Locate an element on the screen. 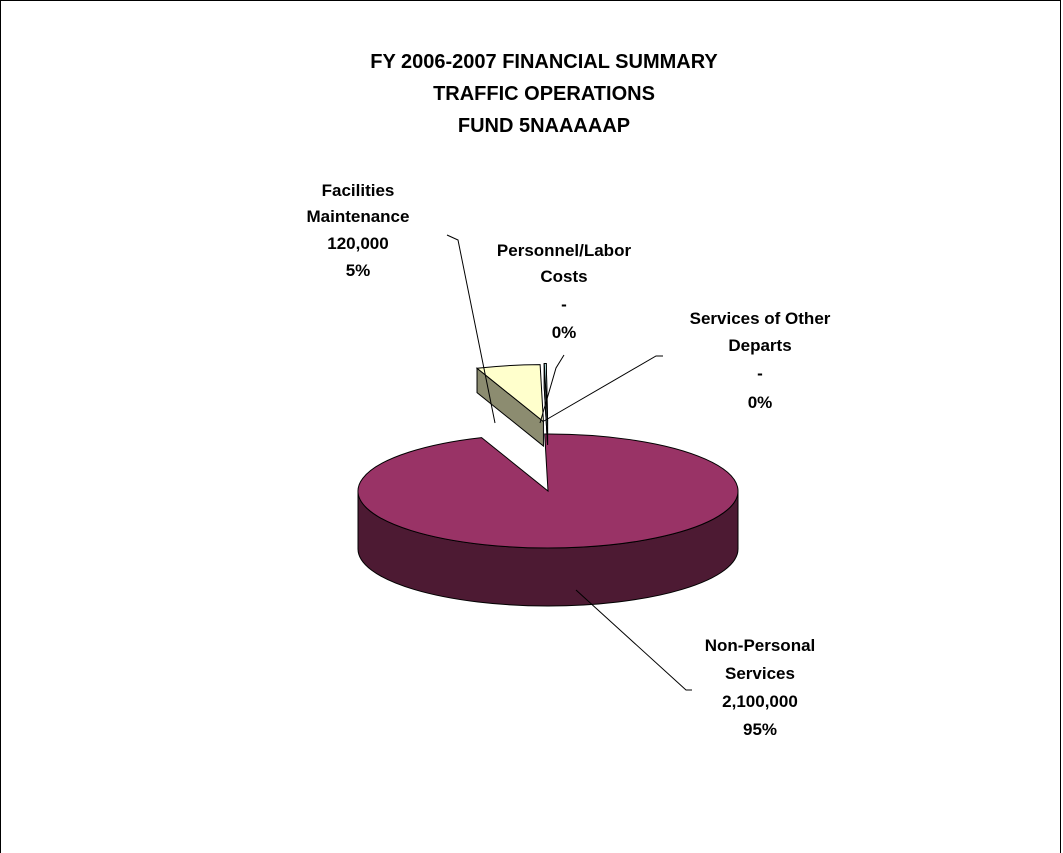 Image resolution: width=1063 pixels, height=853 pixels. label-facilities-name-1: Facilities is located at coordinates (358, 190).